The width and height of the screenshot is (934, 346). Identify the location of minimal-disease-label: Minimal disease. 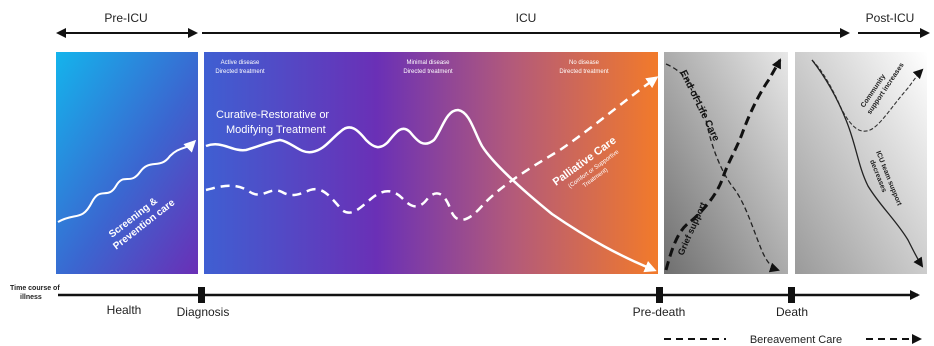
(428, 63).